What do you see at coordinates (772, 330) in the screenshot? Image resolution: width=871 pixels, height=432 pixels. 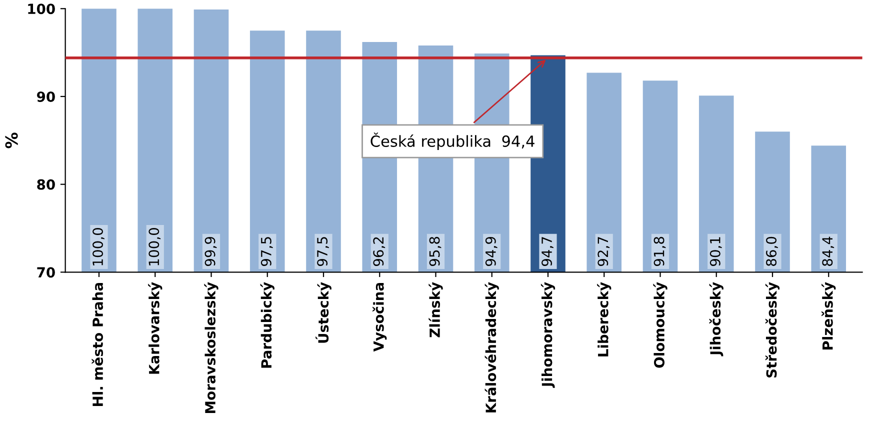 I see `x-tick-label: Středočeský` at bounding box center [772, 330].